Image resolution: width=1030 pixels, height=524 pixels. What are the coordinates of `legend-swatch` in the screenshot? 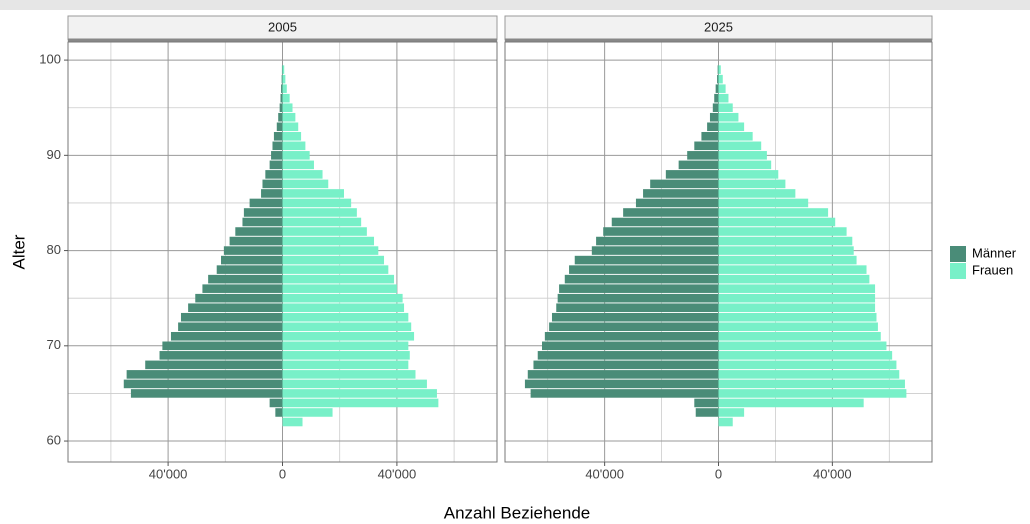 It's located at (958, 271).